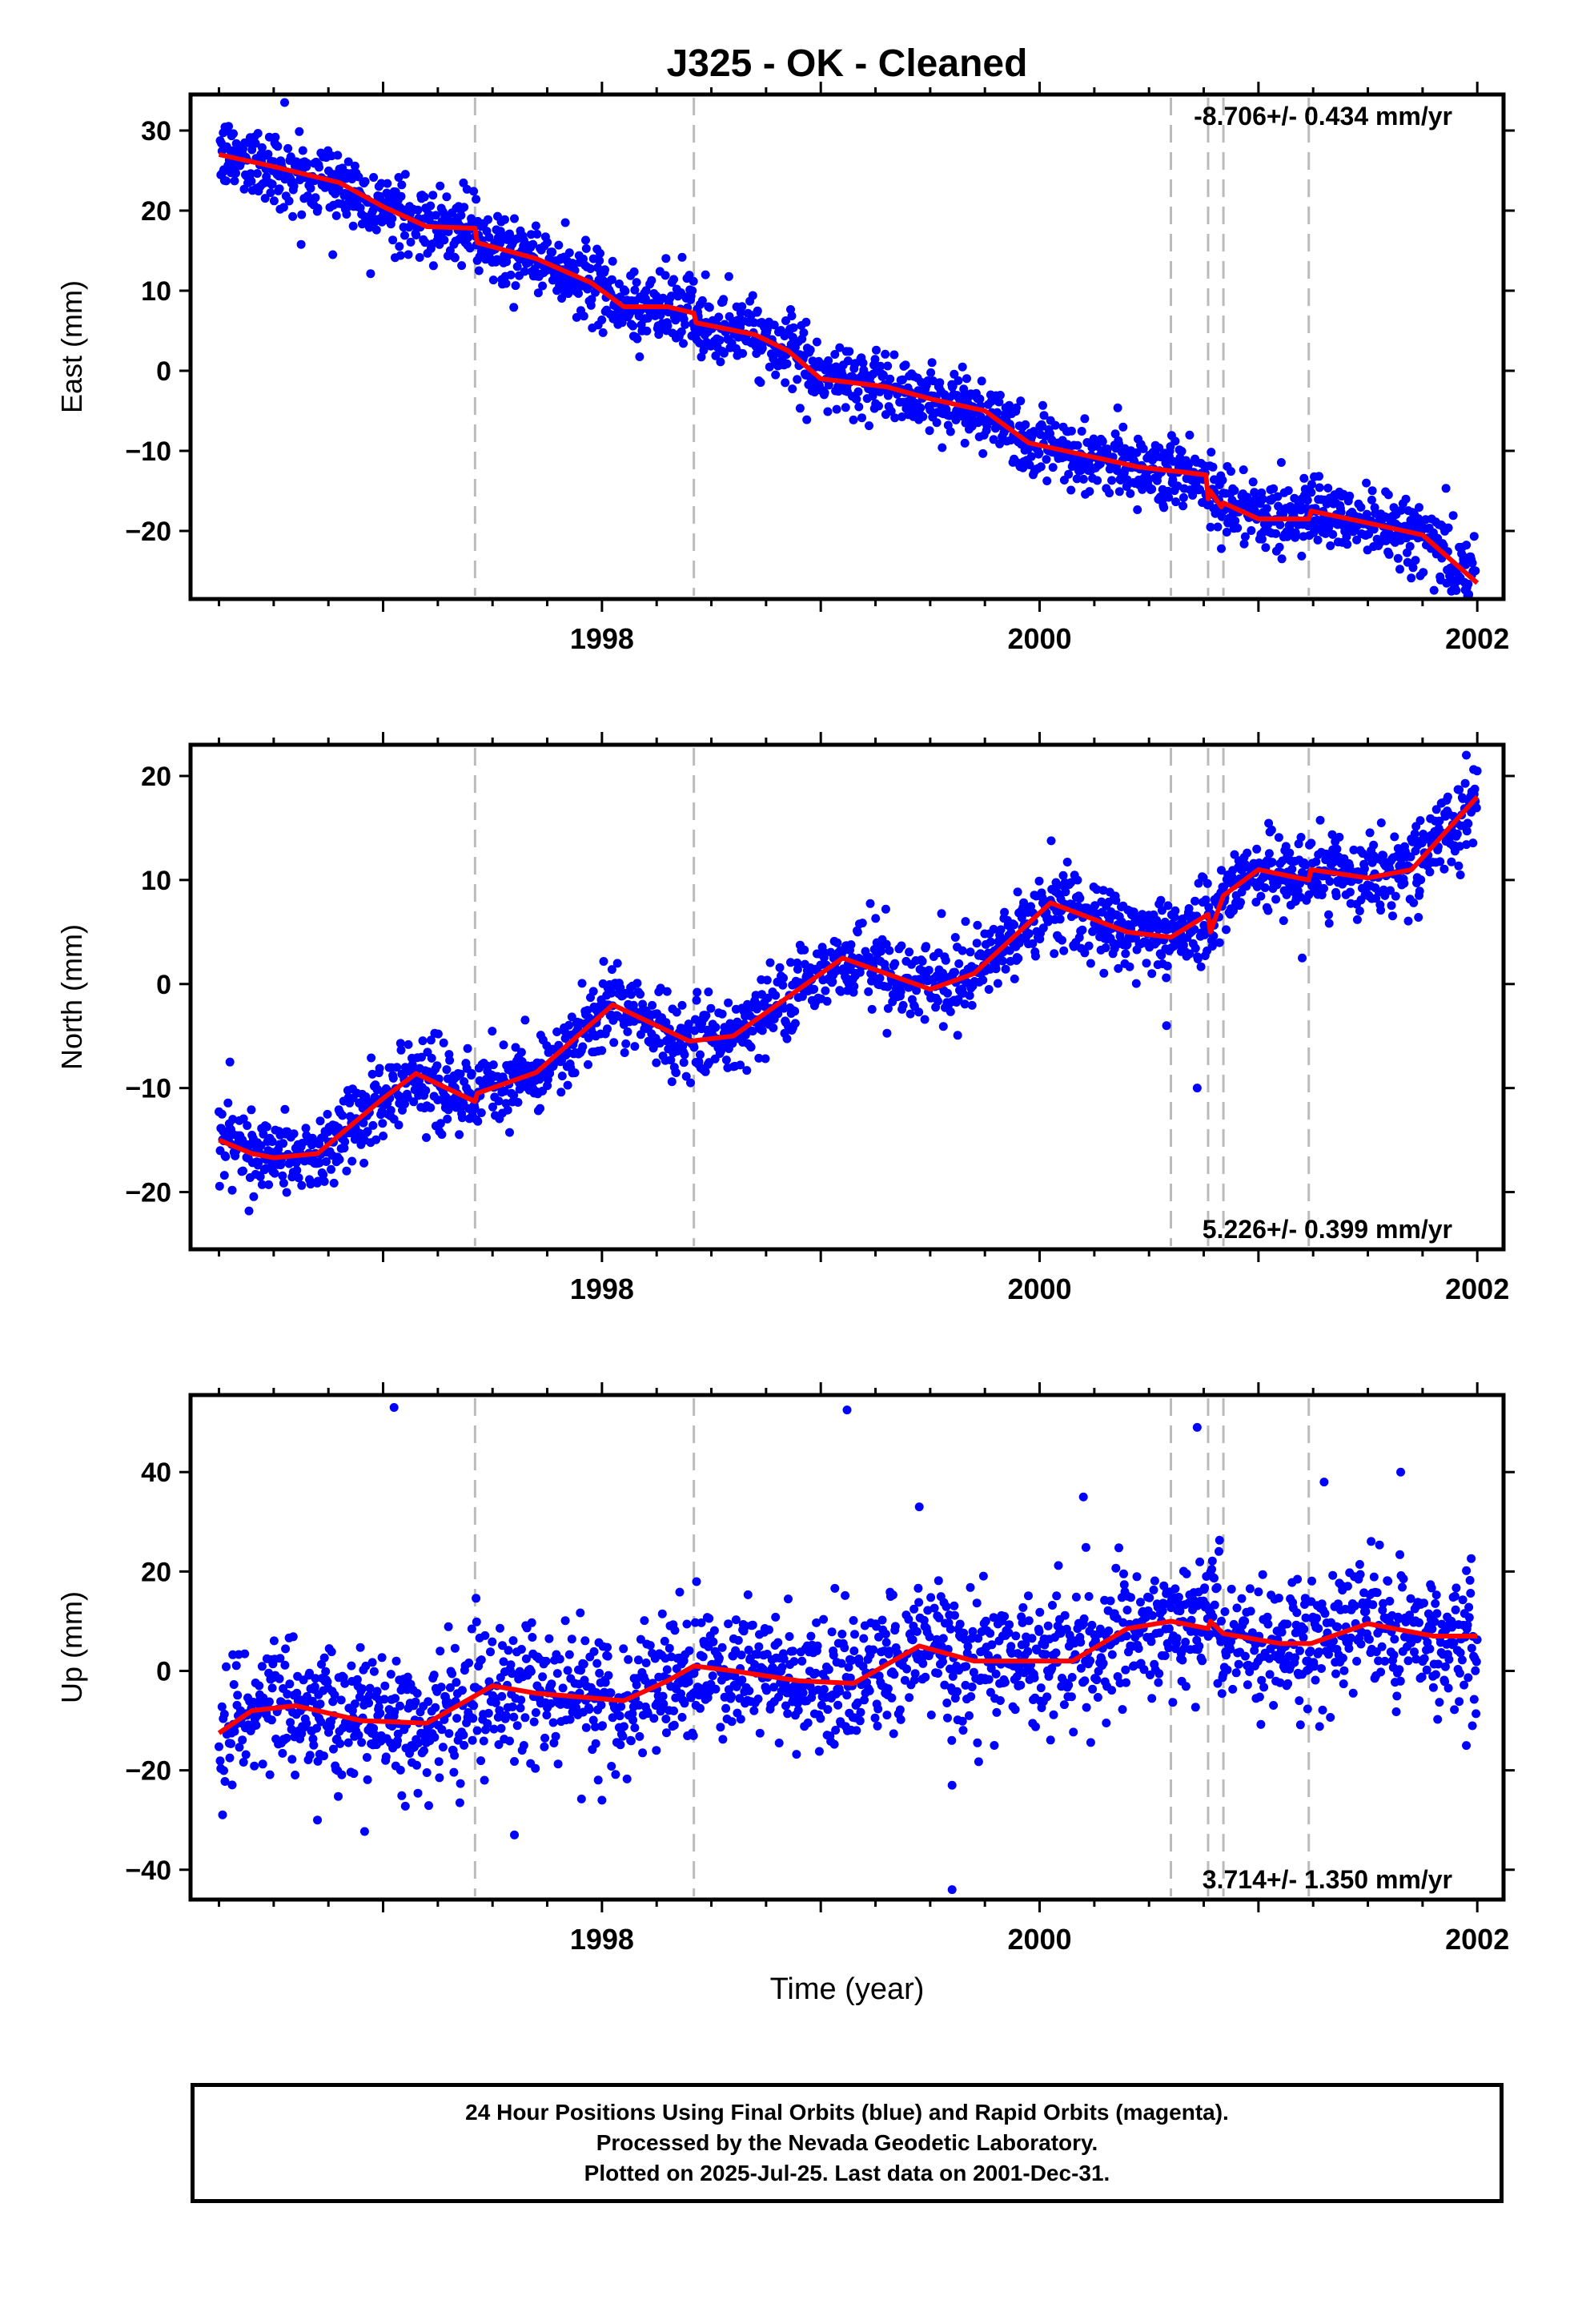 The height and width of the screenshot is (2324, 1582). What do you see at coordinates (156, 881) in the screenshot?
I see `y-tick-label: 10` at bounding box center [156, 881].